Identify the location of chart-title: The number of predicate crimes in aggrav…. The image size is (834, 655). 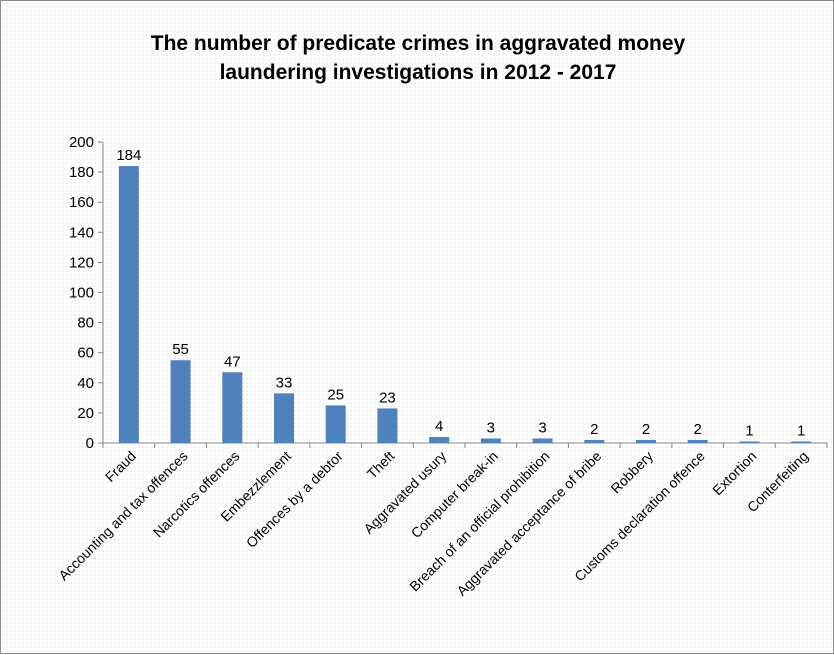
(417, 58).